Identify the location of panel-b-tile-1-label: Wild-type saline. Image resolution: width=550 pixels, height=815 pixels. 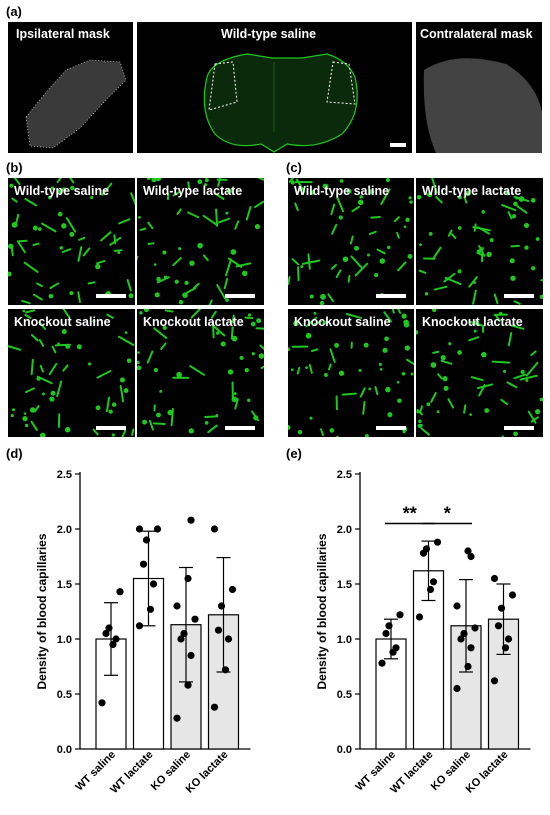
(62, 191).